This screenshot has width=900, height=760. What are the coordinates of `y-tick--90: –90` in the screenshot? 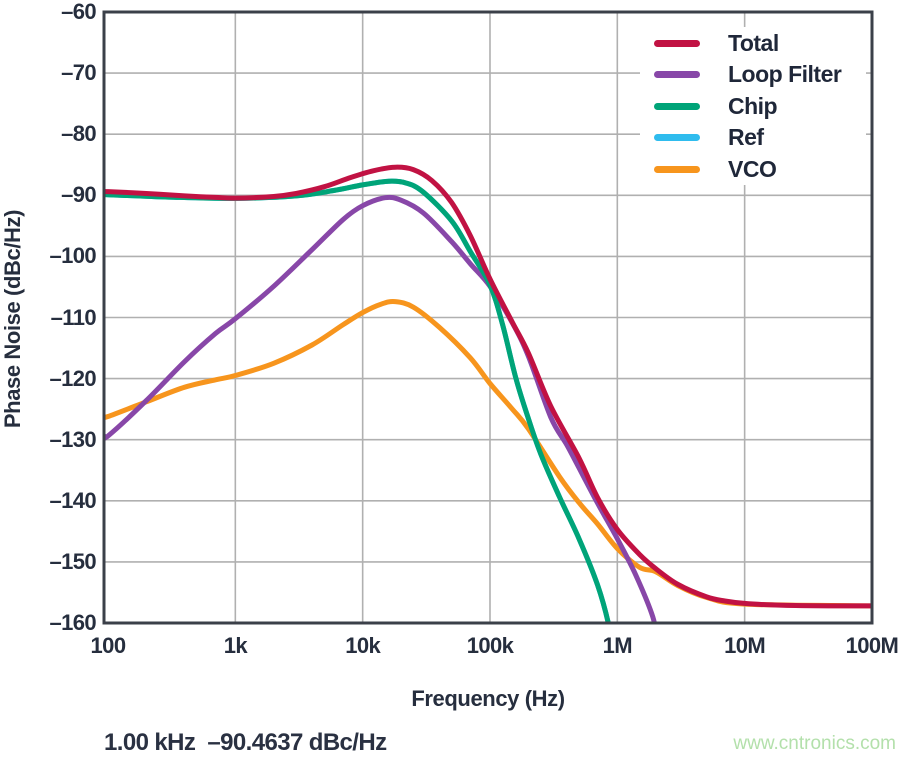 It's located at (79, 195).